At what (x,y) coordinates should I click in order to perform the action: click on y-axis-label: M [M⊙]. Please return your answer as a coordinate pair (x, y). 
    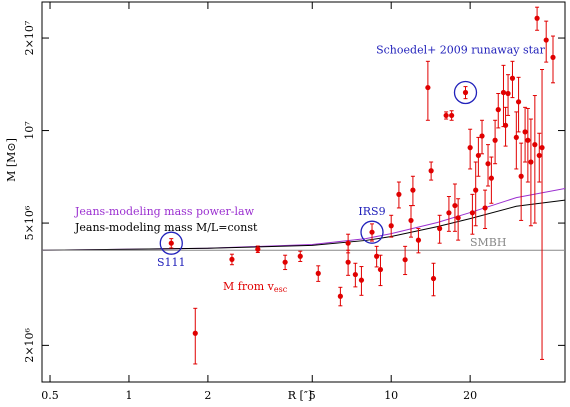
    Looking at the image, I should click on (11, 160).